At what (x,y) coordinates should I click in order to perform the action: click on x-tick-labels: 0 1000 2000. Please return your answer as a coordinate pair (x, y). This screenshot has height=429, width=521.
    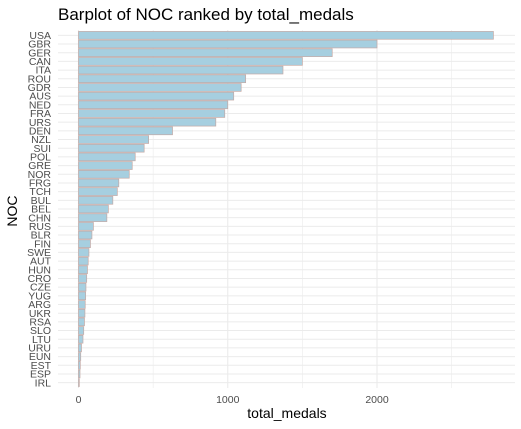
    Looking at the image, I should click on (232, 400).